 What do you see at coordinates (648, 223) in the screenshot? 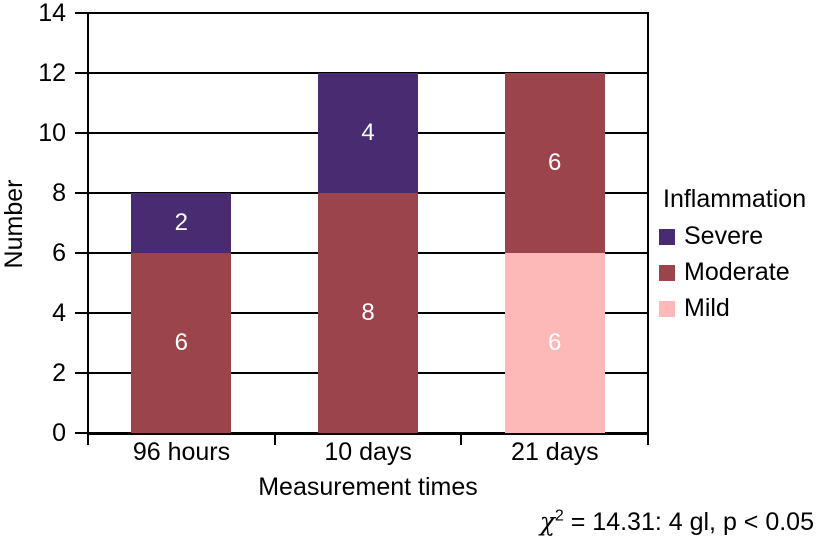
I see `plot-right-border` at bounding box center [648, 223].